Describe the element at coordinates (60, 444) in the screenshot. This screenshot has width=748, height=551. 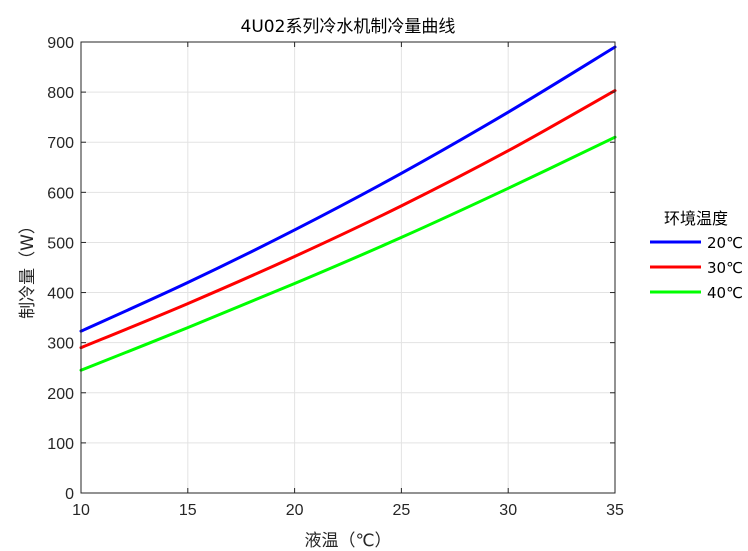
I see `y-tick-label: 100` at that location.